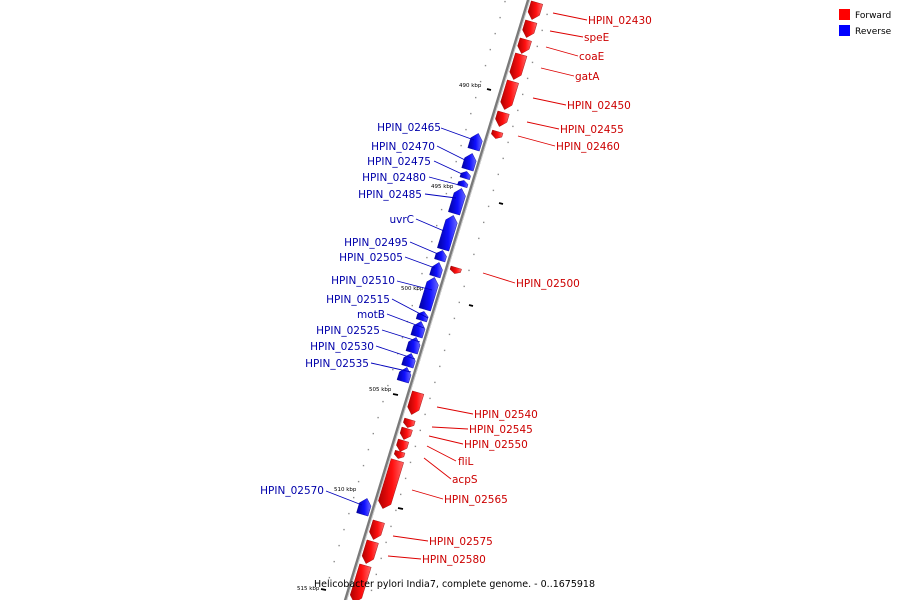 The width and height of the screenshot is (900, 600). What do you see at coordinates (465, 480) in the screenshot?
I see `gene-label-acpS: acpS` at bounding box center [465, 480].